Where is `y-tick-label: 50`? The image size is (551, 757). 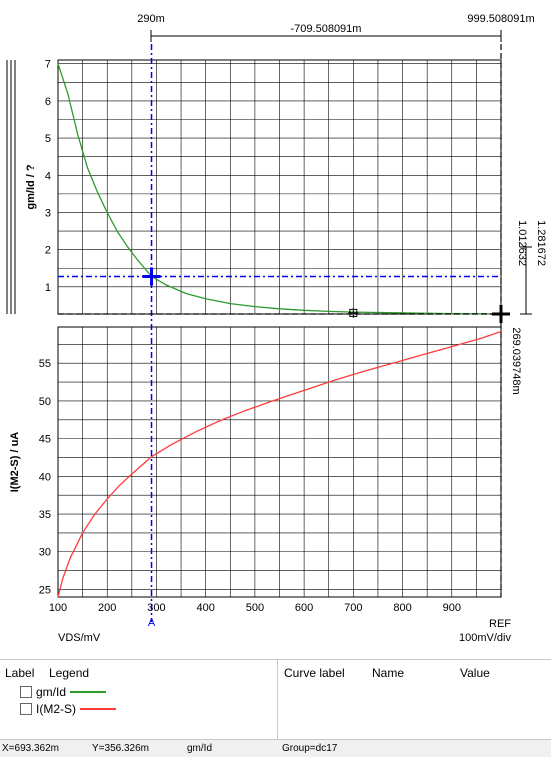
y-tick-label: 50 is located at coordinates (45, 402).